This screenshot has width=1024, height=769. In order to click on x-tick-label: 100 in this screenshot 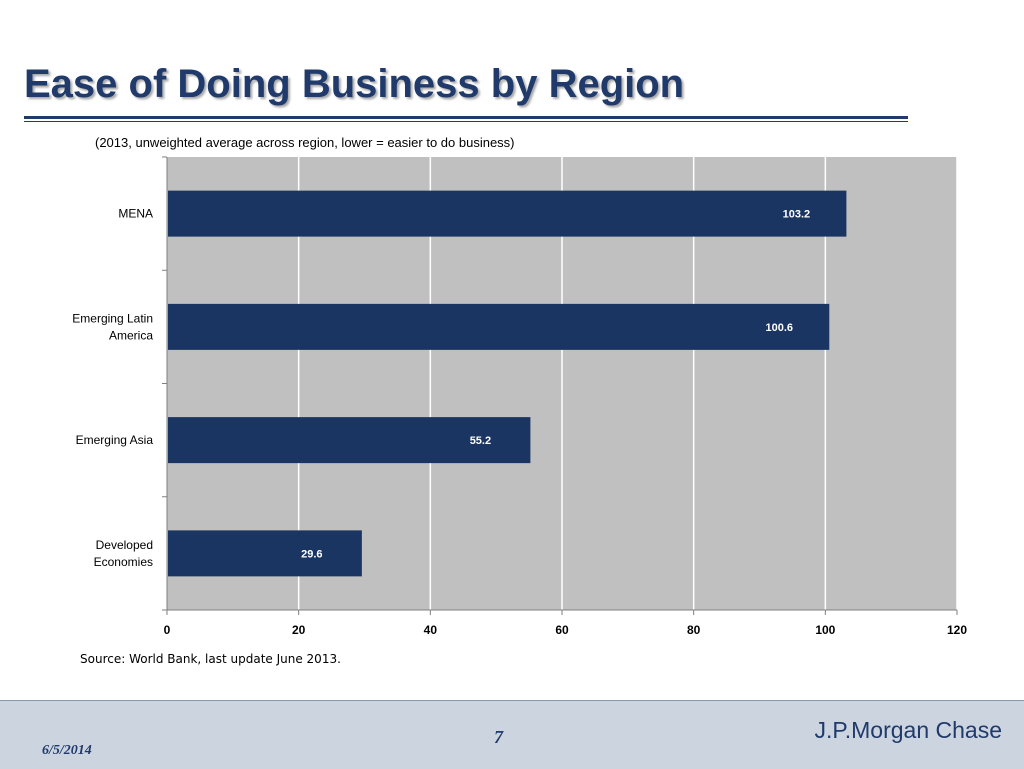, I will do `click(825, 630)`.